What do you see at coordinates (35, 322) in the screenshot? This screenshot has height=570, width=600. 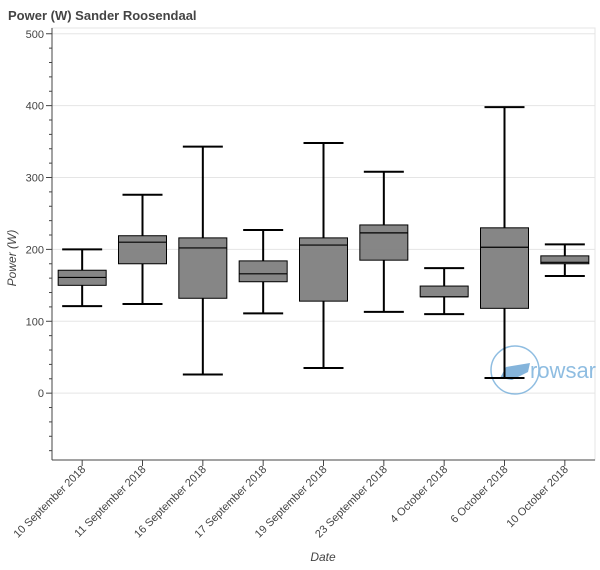 I see `y-tick-label: 100` at bounding box center [35, 322].